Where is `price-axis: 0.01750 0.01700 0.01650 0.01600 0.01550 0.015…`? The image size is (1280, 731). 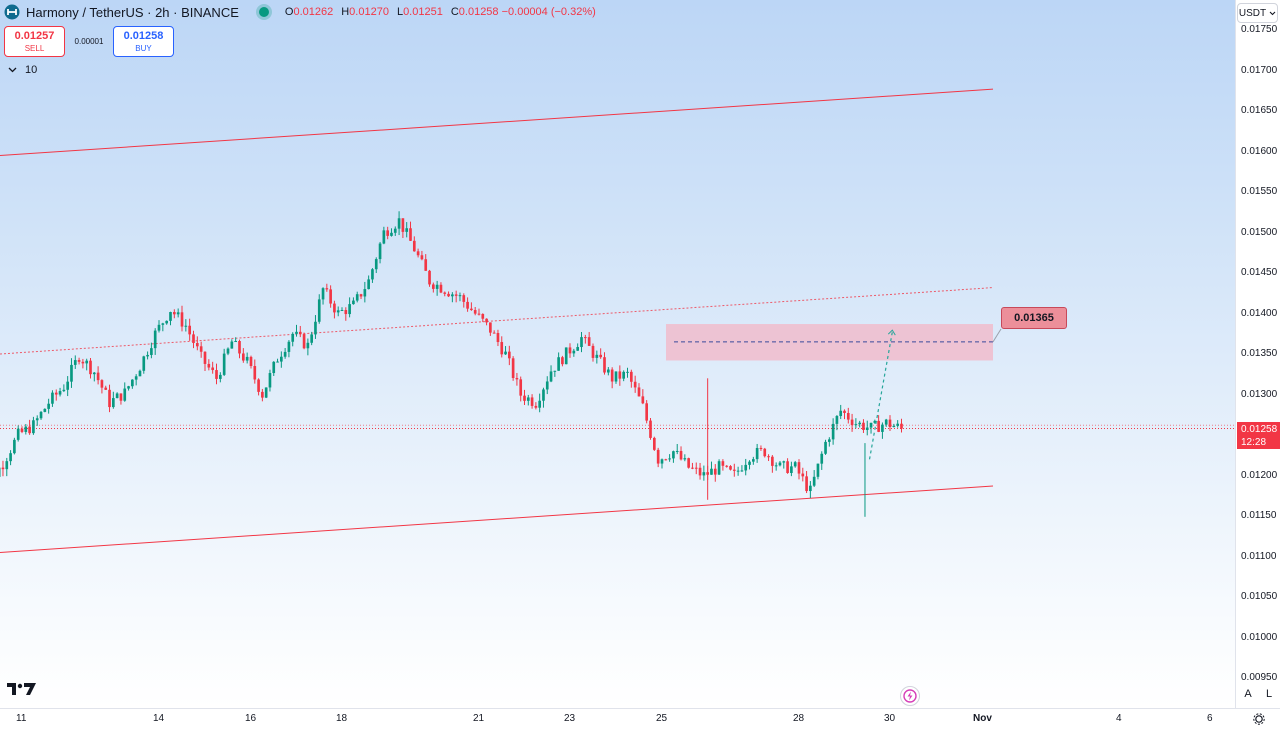 price-axis: 0.01750 0.01700 0.01650 0.01600 0.01550 0.015… is located at coordinates (1257, 354).